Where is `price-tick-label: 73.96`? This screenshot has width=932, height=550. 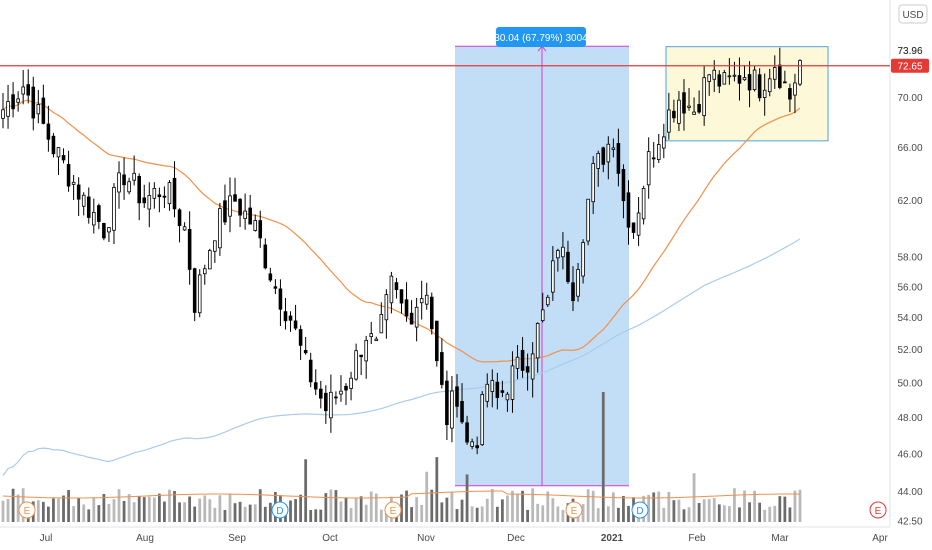 price-tick-label: 73.96 is located at coordinates (909, 51).